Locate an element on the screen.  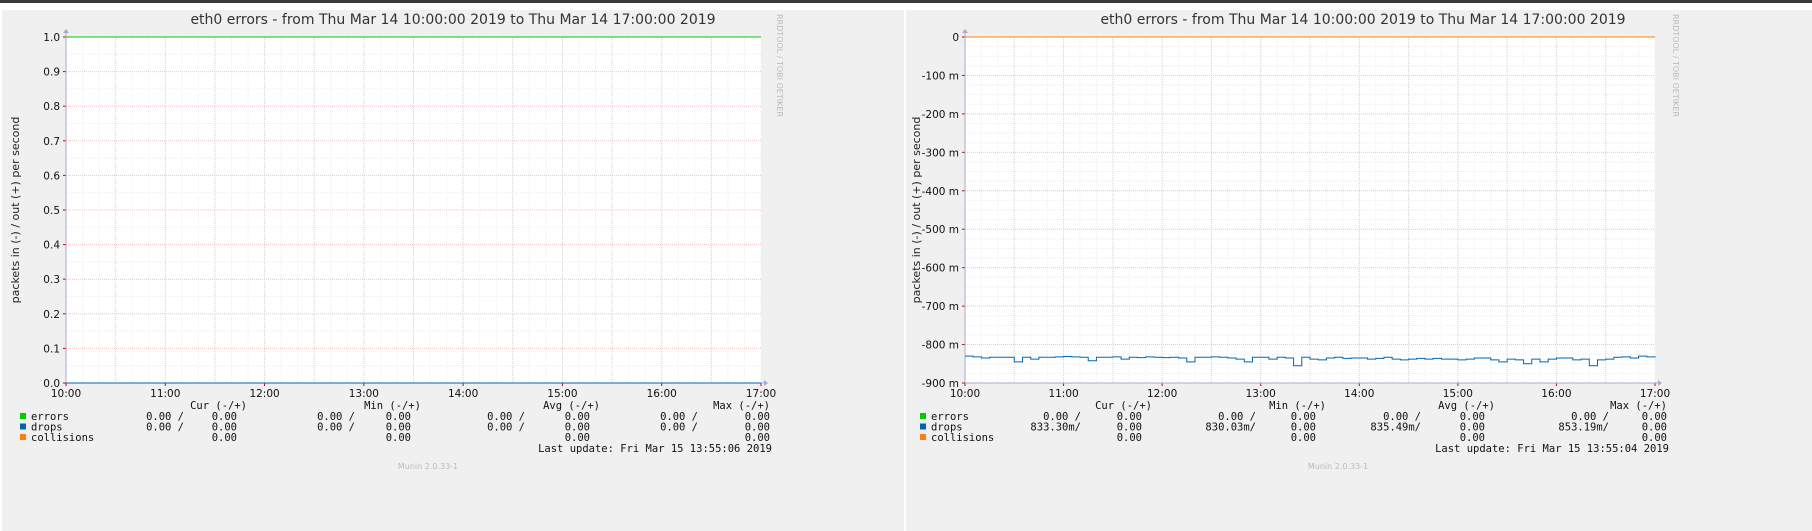
legend-value-in: 833.30m/ is located at coordinates (1055, 428).